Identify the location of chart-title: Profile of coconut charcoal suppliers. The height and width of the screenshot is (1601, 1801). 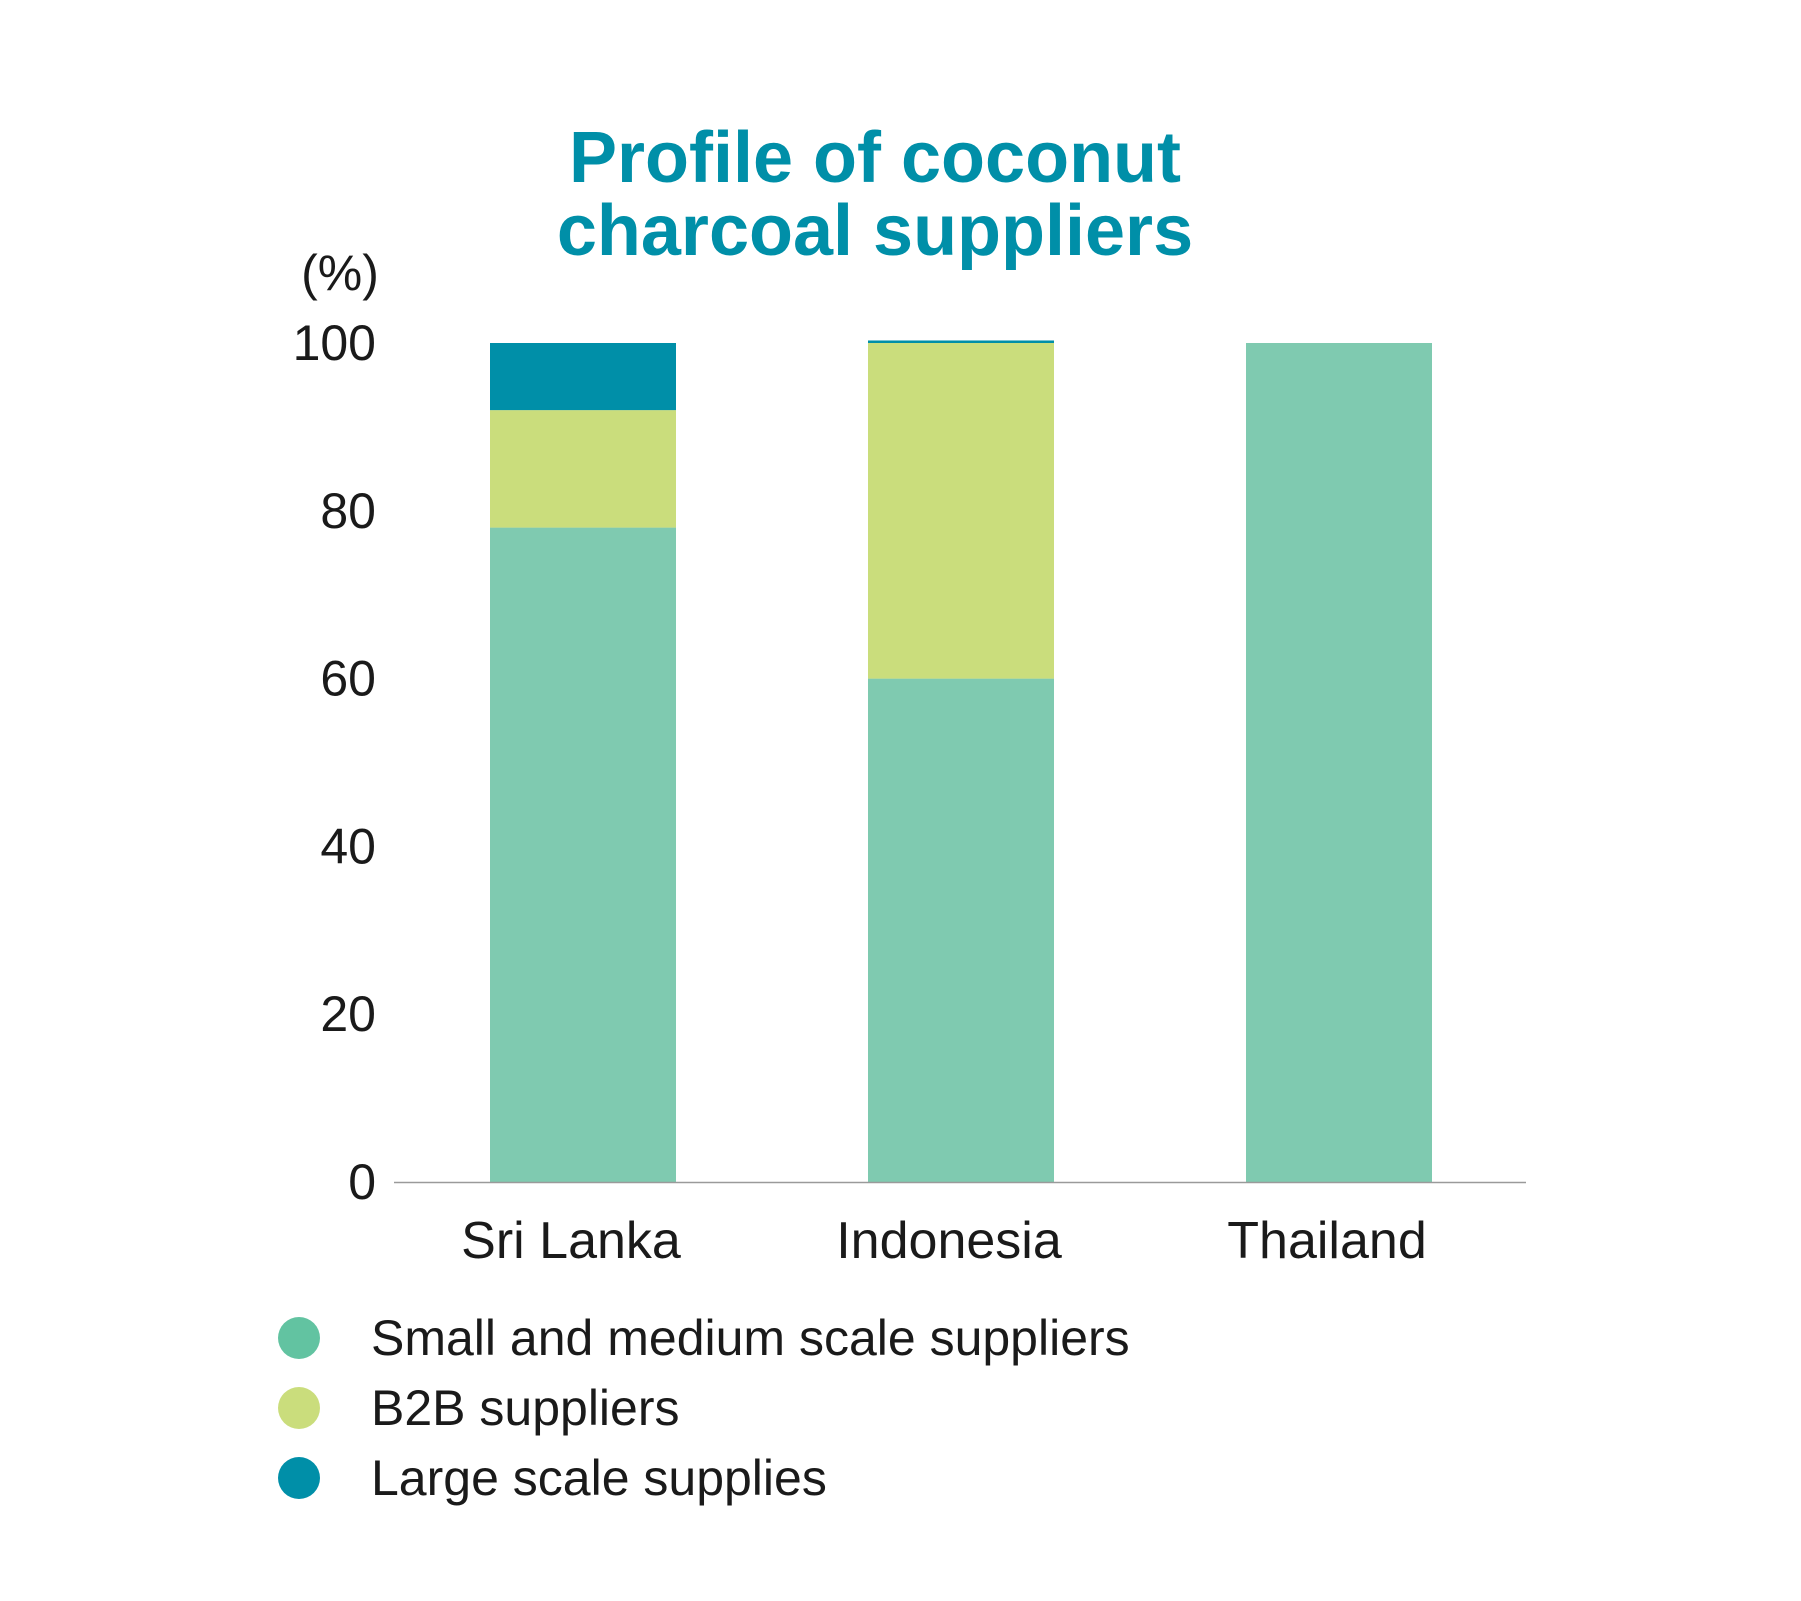
(875, 194).